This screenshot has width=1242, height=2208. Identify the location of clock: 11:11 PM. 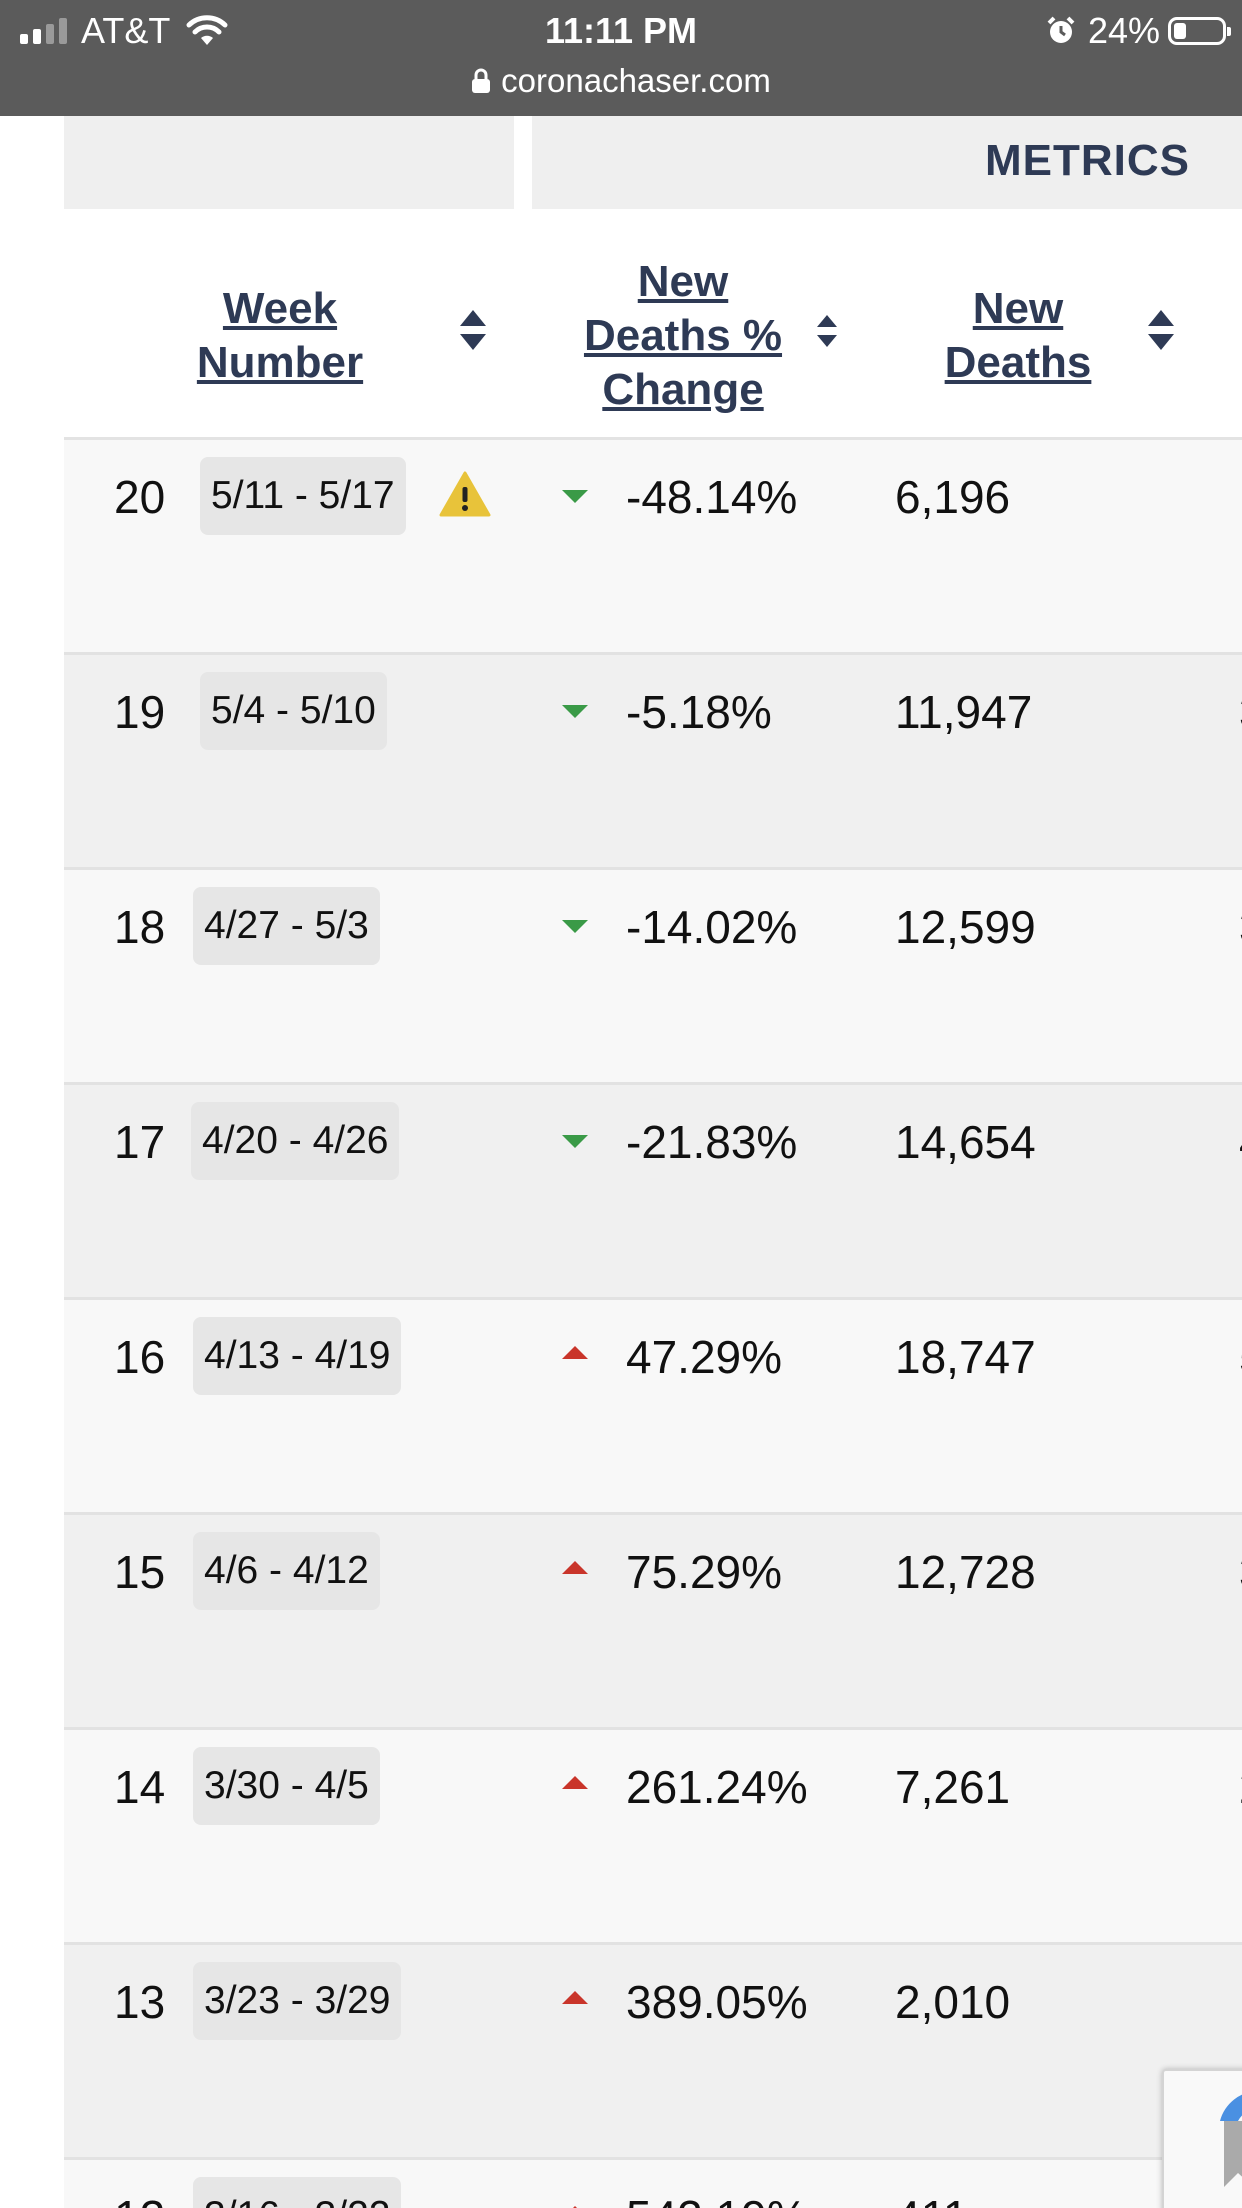
(621, 30).